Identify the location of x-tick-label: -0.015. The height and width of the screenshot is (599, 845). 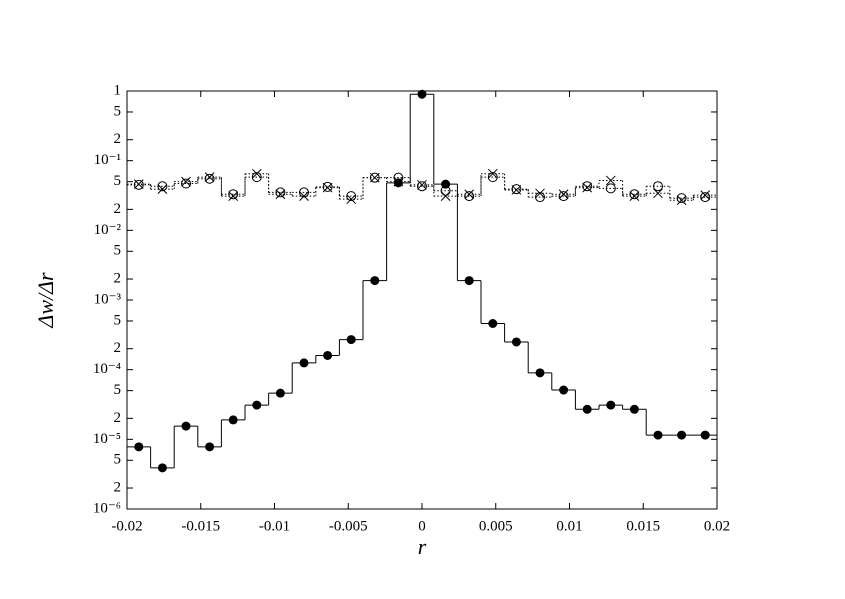
(200, 526).